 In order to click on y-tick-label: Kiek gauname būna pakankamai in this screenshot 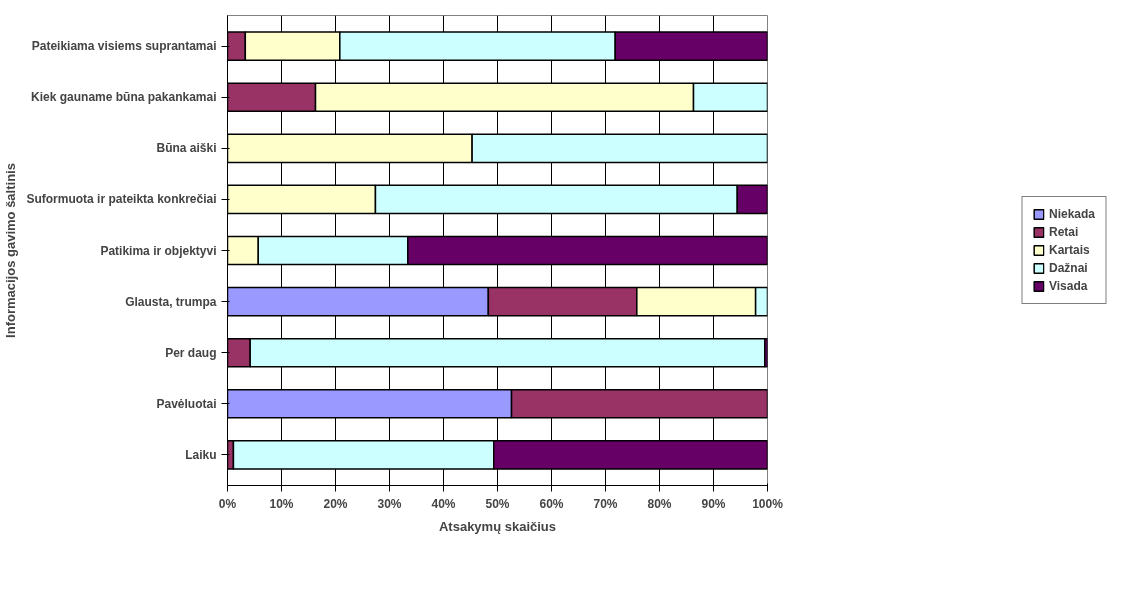, I will do `click(124, 97)`.